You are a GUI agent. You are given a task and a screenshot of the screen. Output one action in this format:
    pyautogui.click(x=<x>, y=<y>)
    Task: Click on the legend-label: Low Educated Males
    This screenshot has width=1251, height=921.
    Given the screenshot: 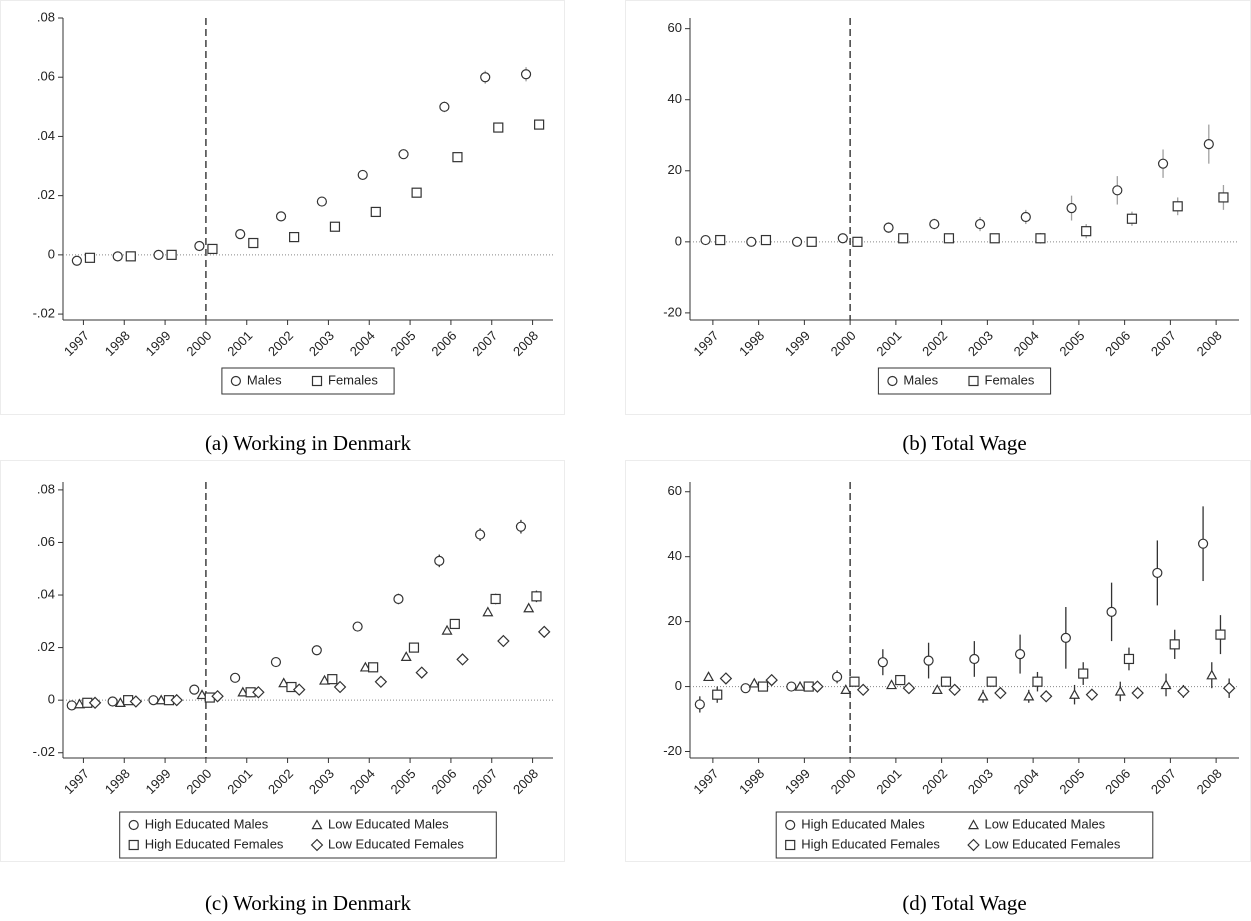 What is the action you would take?
    pyautogui.click(x=388, y=823)
    